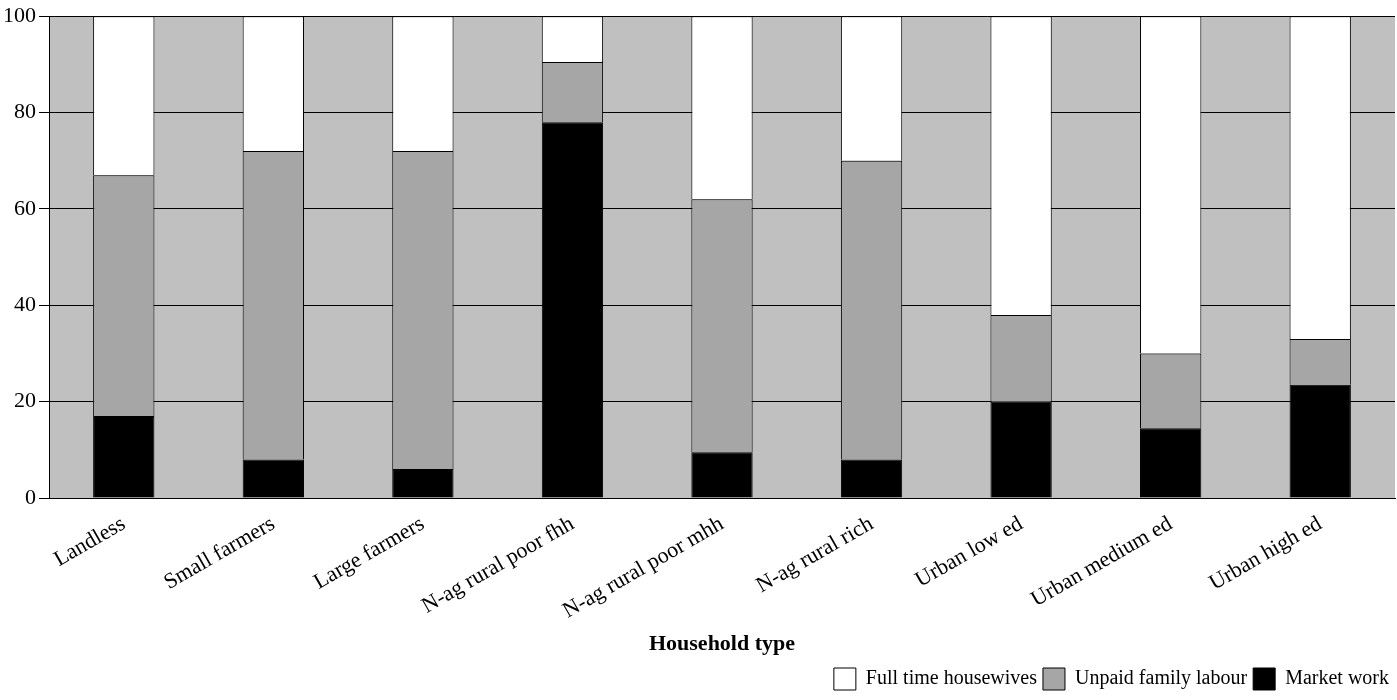 The width and height of the screenshot is (1397, 700). What do you see at coordinates (814, 554) in the screenshot?
I see `x-tick-label: N-ag rural rich` at bounding box center [814, 554].